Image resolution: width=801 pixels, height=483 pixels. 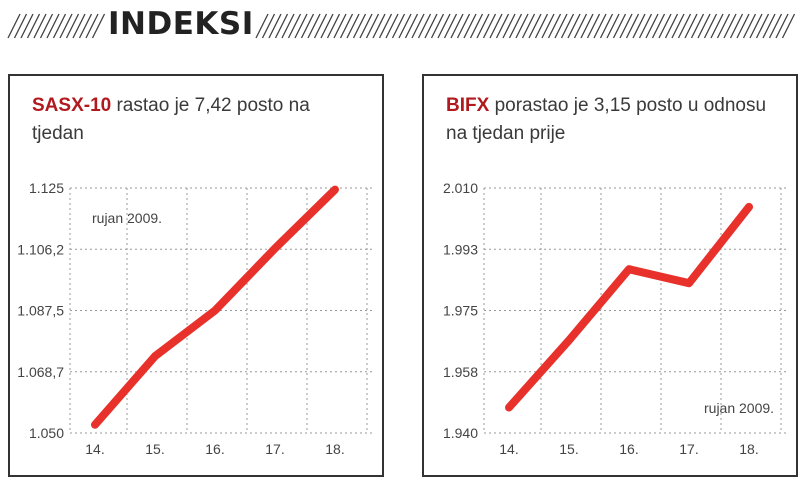 I want to click on y-tick-label: 2.010, so click(x=460, y=188).